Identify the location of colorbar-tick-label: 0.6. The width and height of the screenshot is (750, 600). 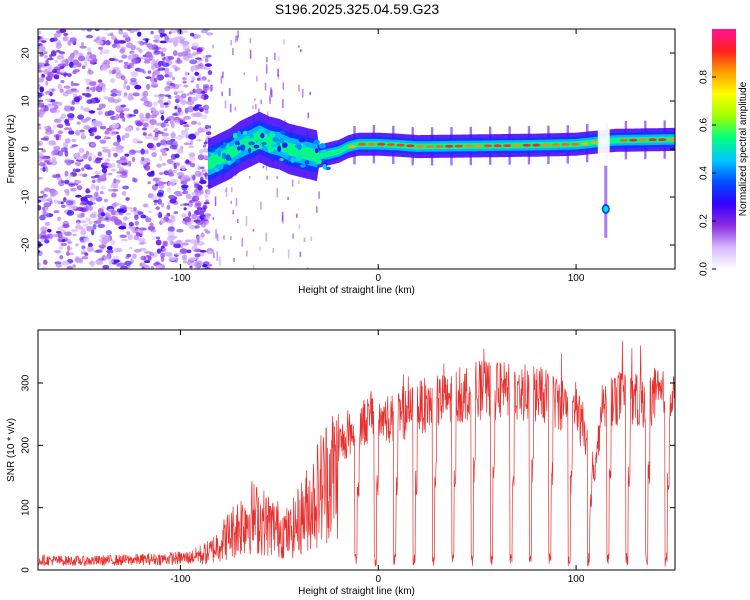
(704, 125).